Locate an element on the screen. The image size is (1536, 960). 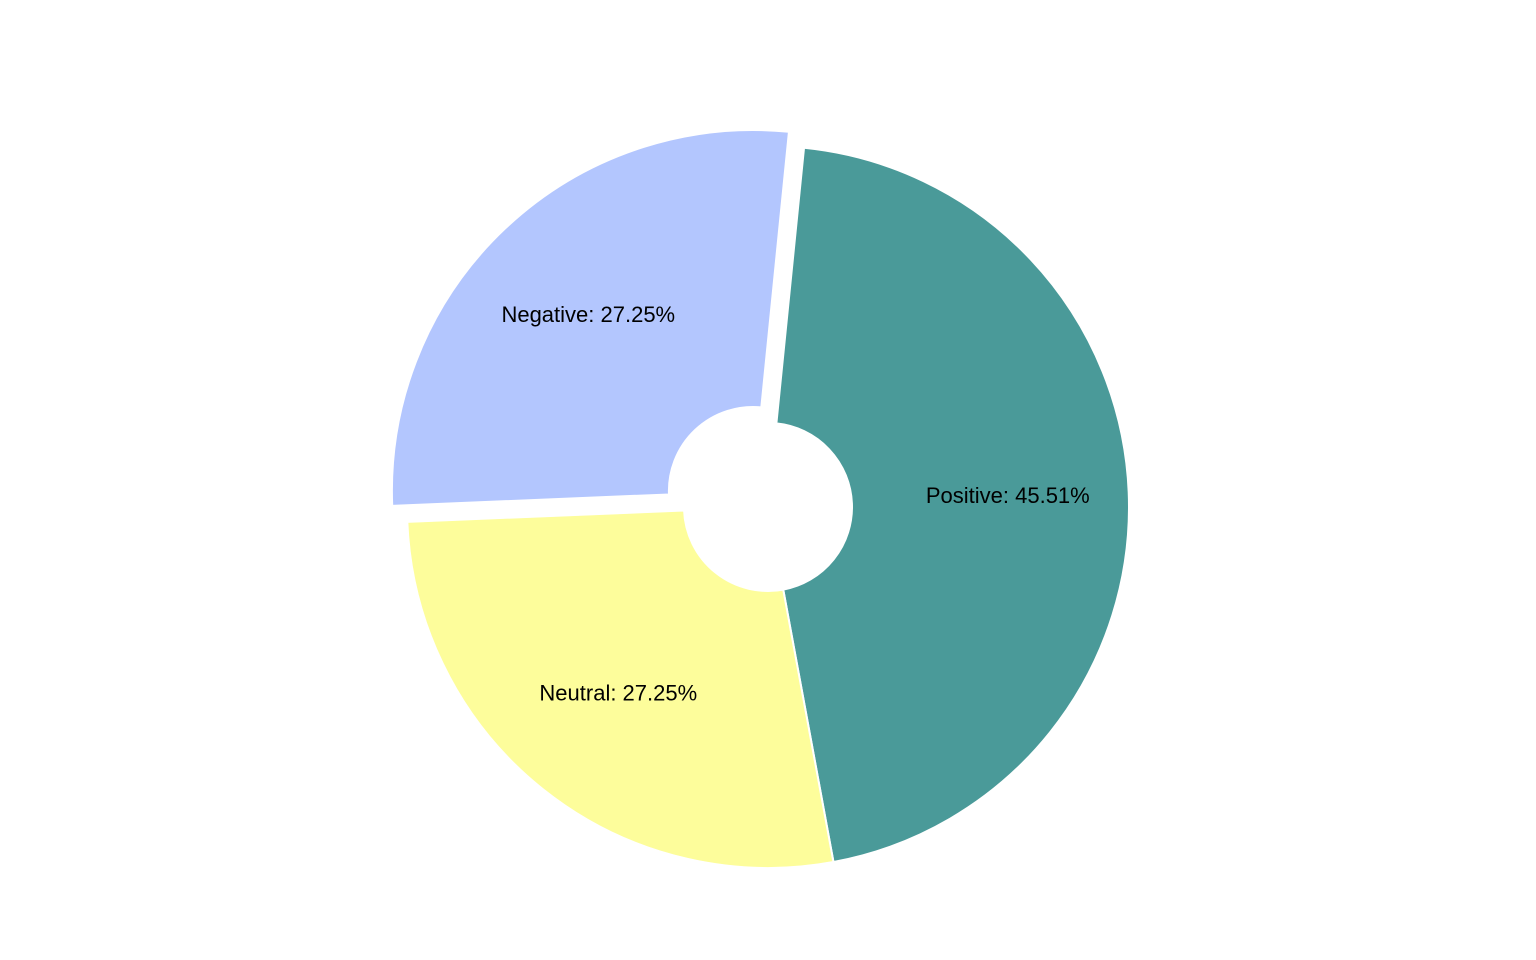
slice-neutral is located at coordinates (620, 689).